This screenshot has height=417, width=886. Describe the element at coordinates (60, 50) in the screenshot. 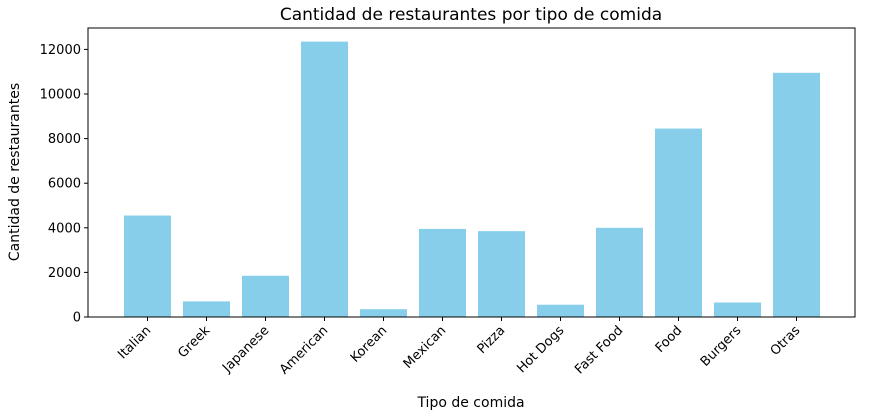

I see `y-tick-label: 12000` at that location.